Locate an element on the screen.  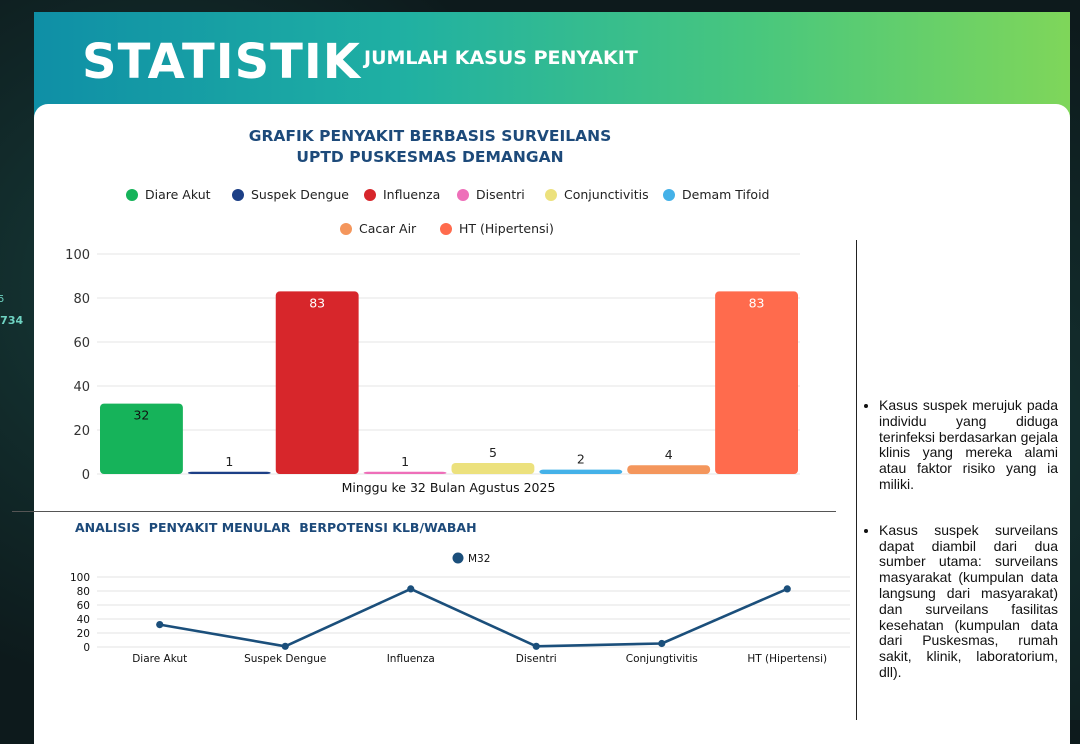
legend-item: Diare Akut is located at coordinates (168, 194).